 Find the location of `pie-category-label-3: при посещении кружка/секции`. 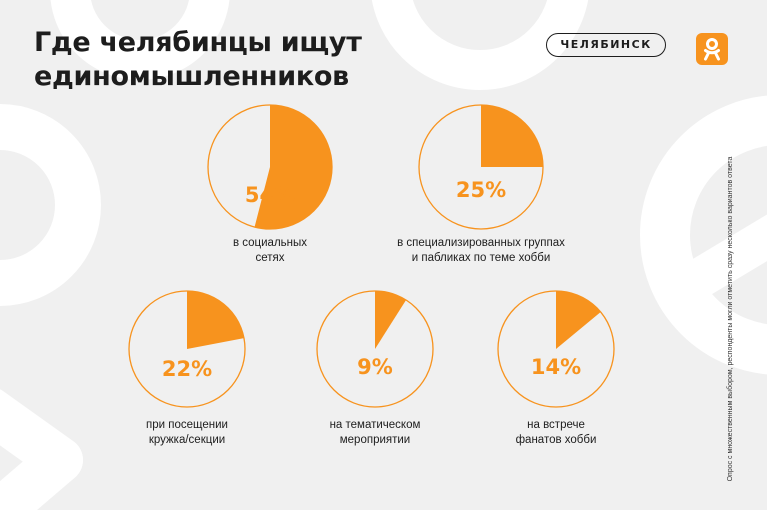

pie-category-label-3: при посещении кружка/секции is located at coordinates (187, 433).